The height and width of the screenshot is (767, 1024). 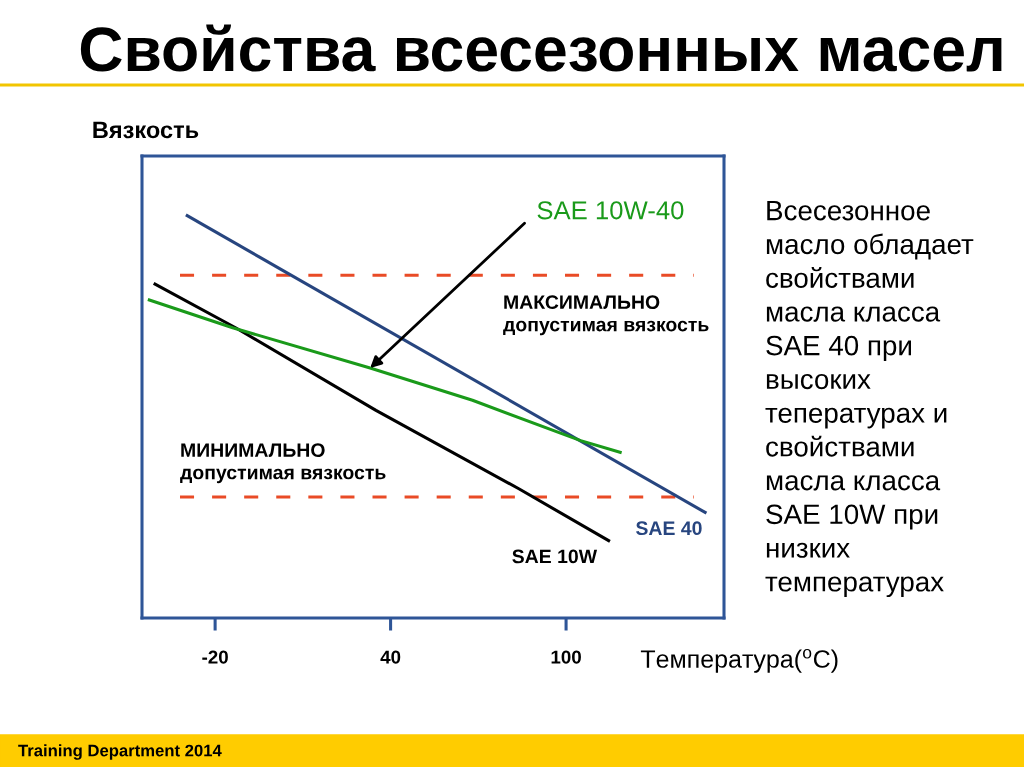 I want to click on text: Training Department 2014, so click(x=120, y=752).